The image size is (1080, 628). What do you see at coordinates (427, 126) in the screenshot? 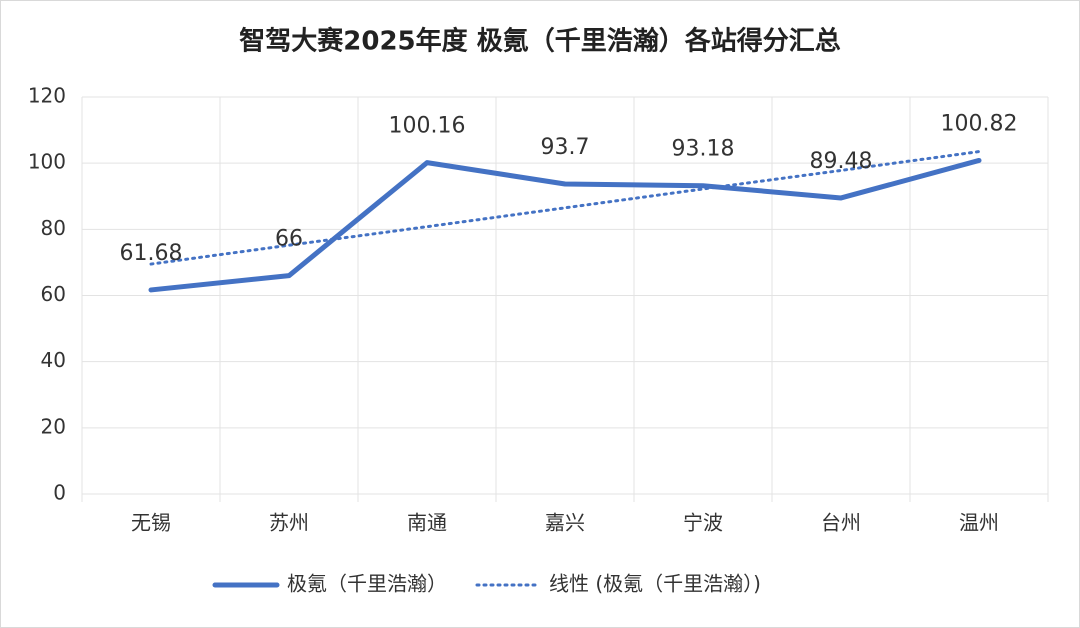
I see `data-label: 100.16` at bounding box center [427, 126].